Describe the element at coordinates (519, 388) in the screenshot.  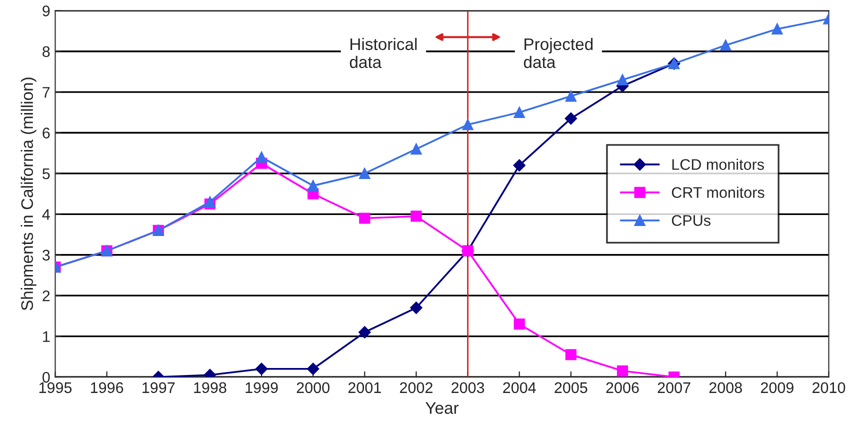
I see `x-tick-label: 2004` at that location.